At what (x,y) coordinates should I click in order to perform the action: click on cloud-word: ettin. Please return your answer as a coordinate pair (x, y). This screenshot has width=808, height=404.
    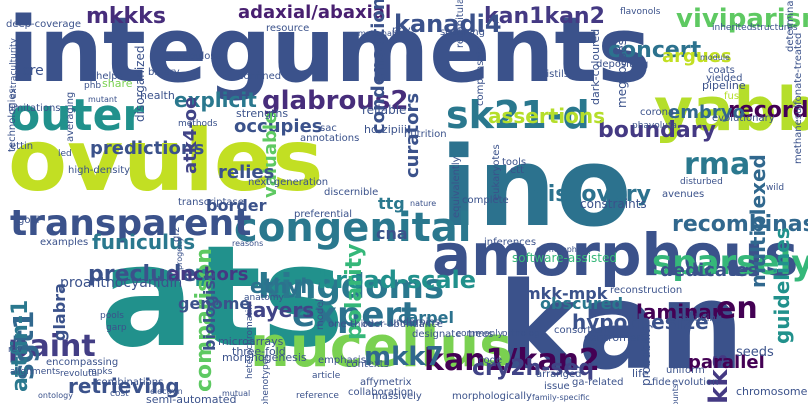
    Looking at the image, I should click on (22, 146).